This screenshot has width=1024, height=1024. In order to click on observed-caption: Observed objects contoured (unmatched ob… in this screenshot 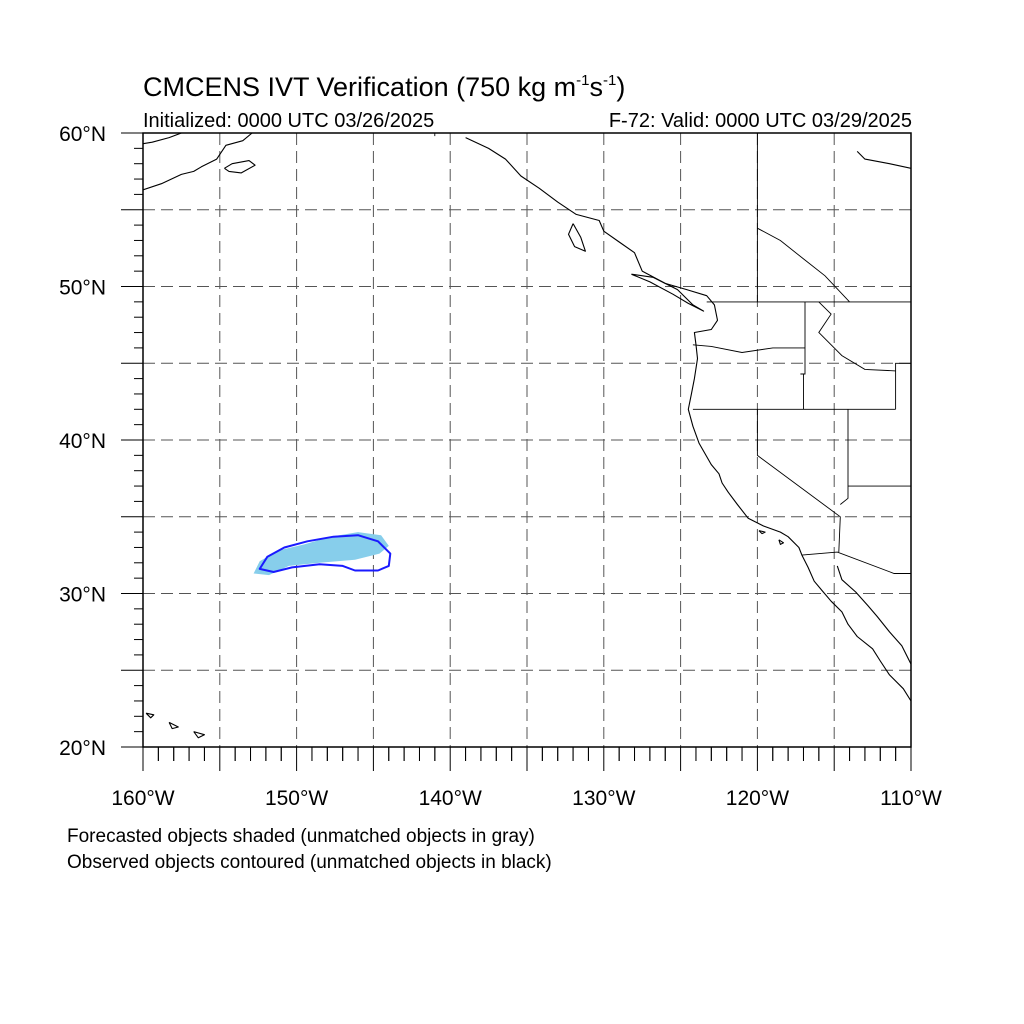, I will do `click(309, 862)`.